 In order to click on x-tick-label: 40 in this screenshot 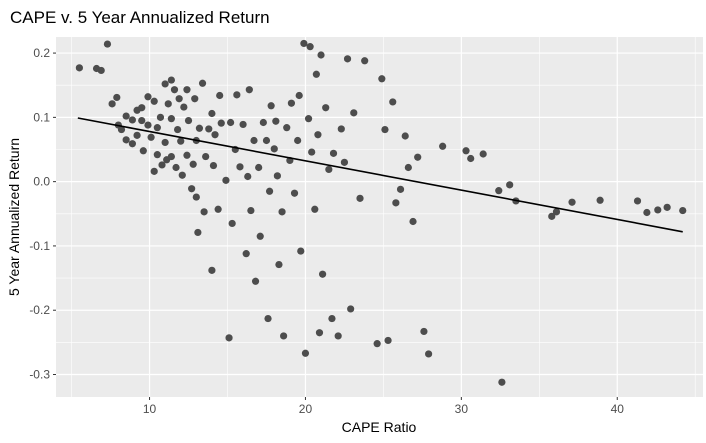, I will do `click(618, 409)`.